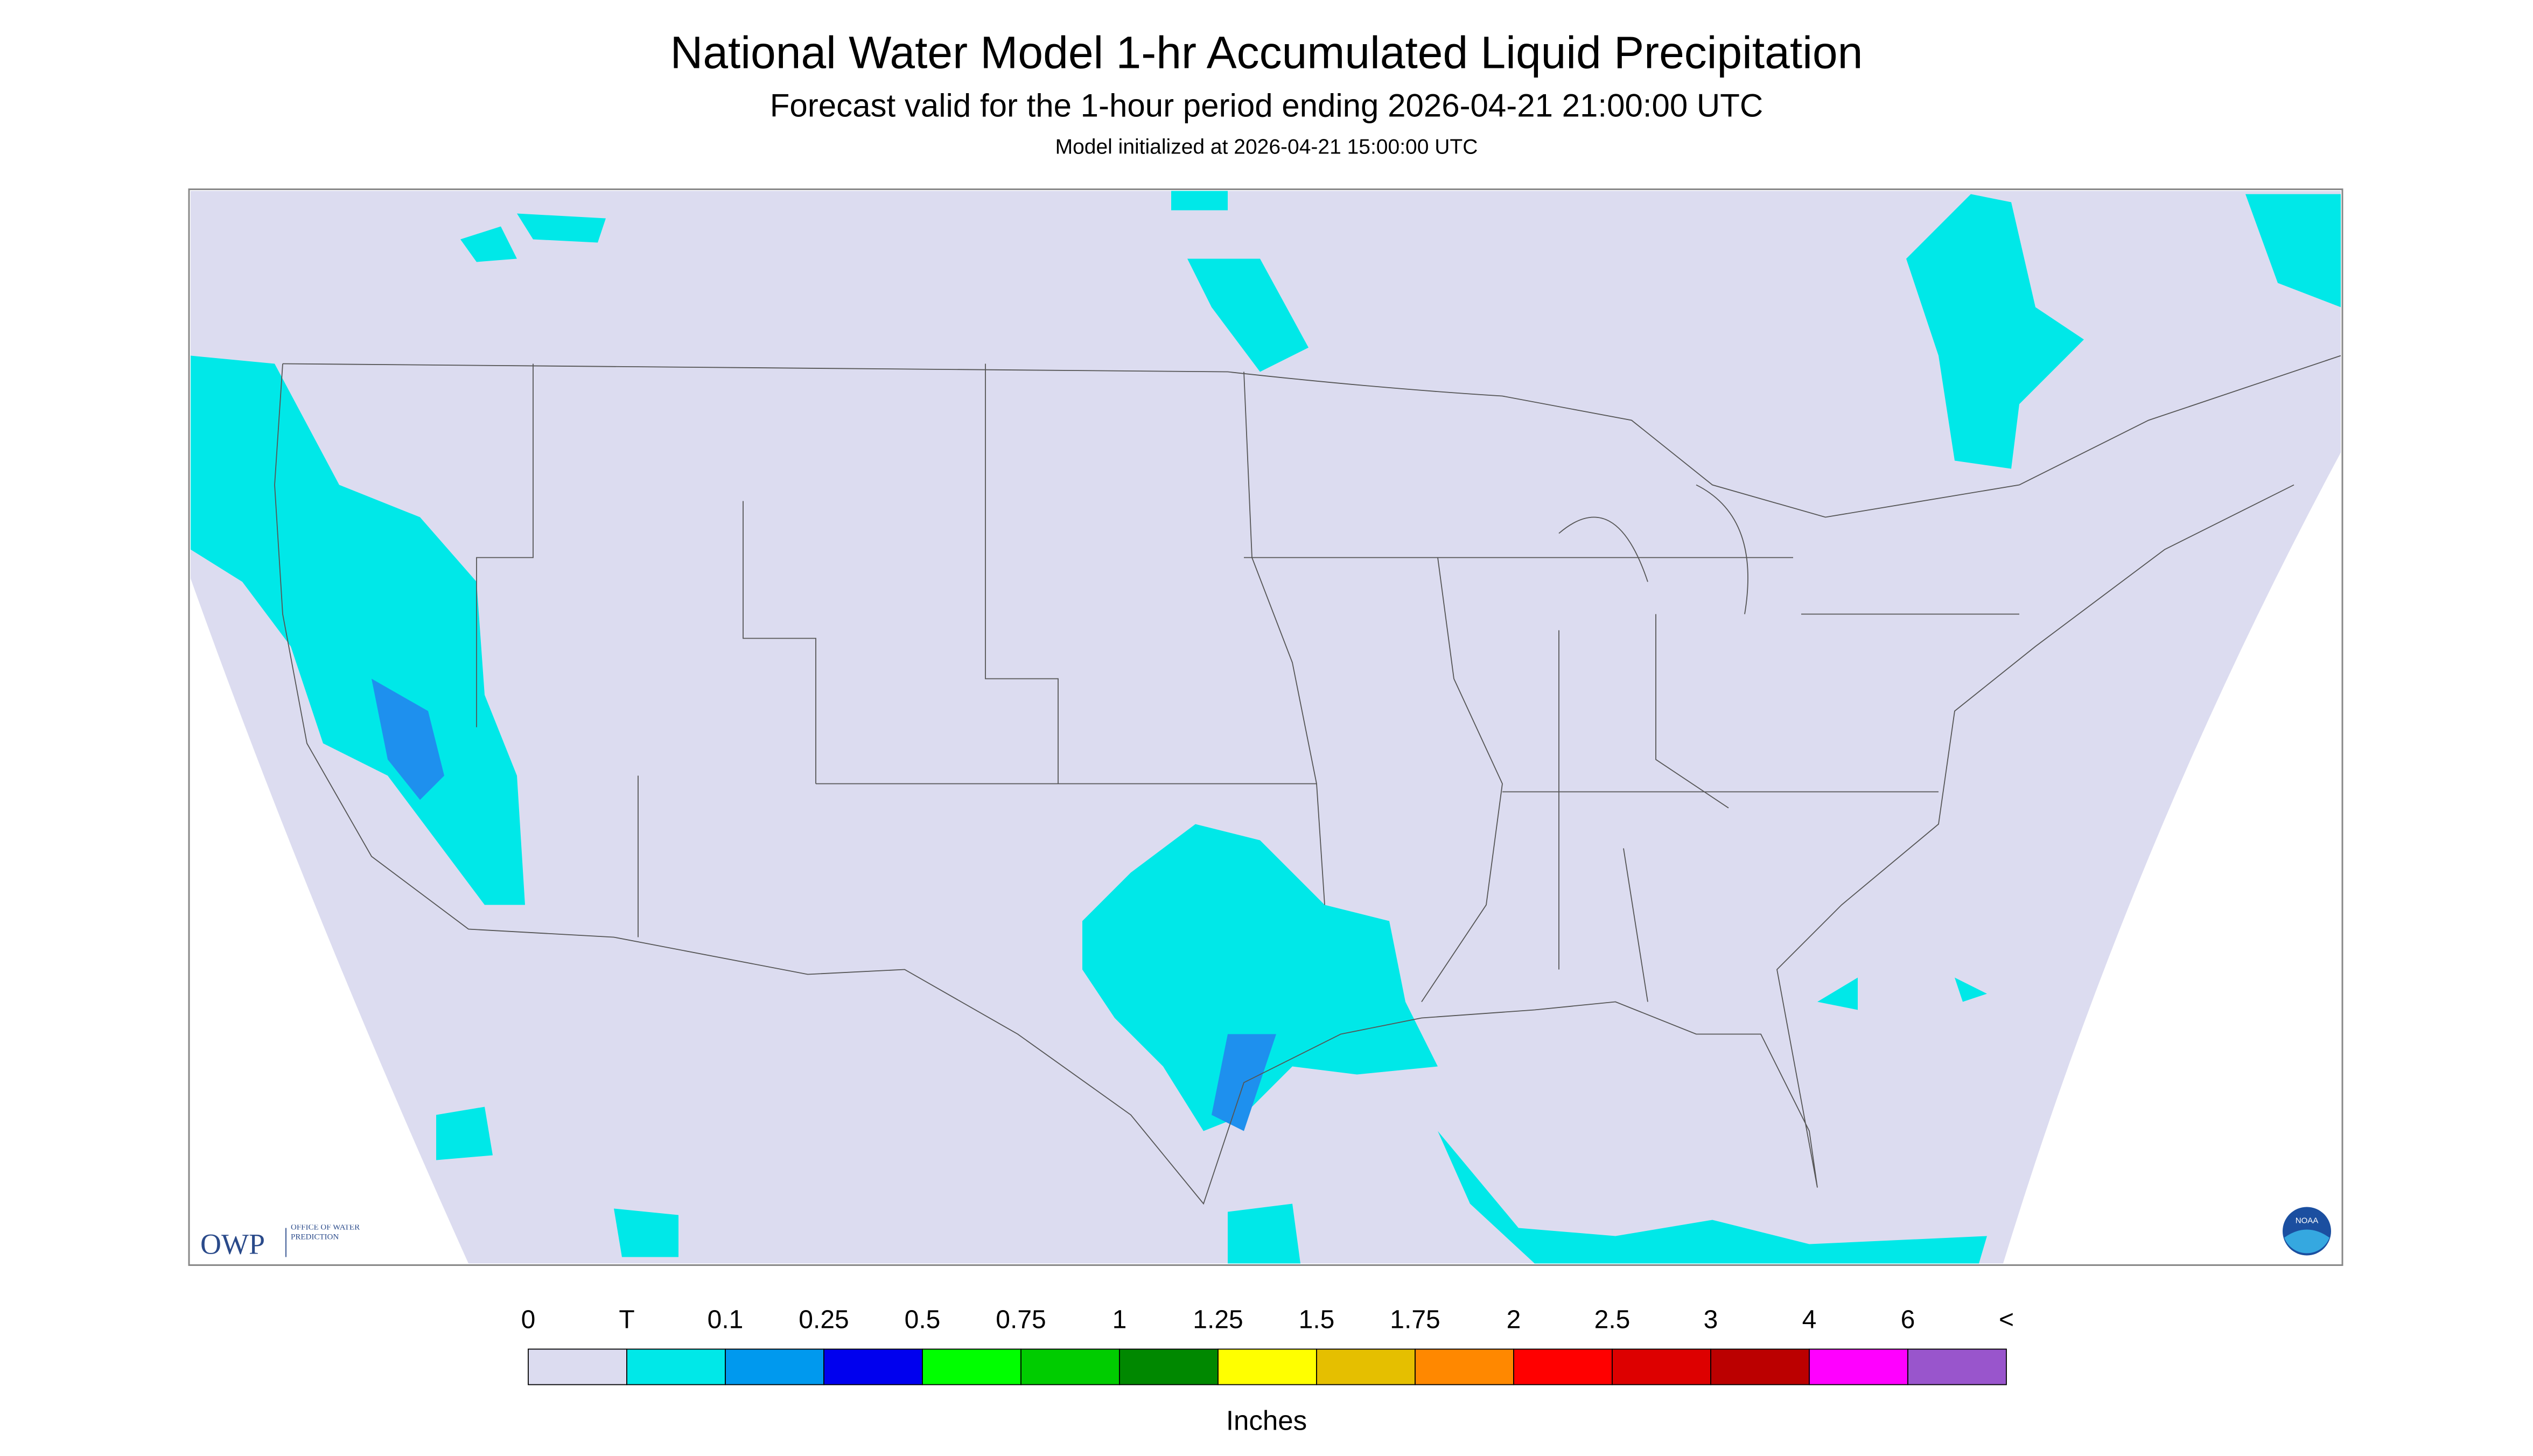 This screenshot has height=1456, width=2533. What do you see at coordinates (2307, 1231) in the screenshot?
I see `noaa-logo: NOAA` at bounding box center [2307, 1231].